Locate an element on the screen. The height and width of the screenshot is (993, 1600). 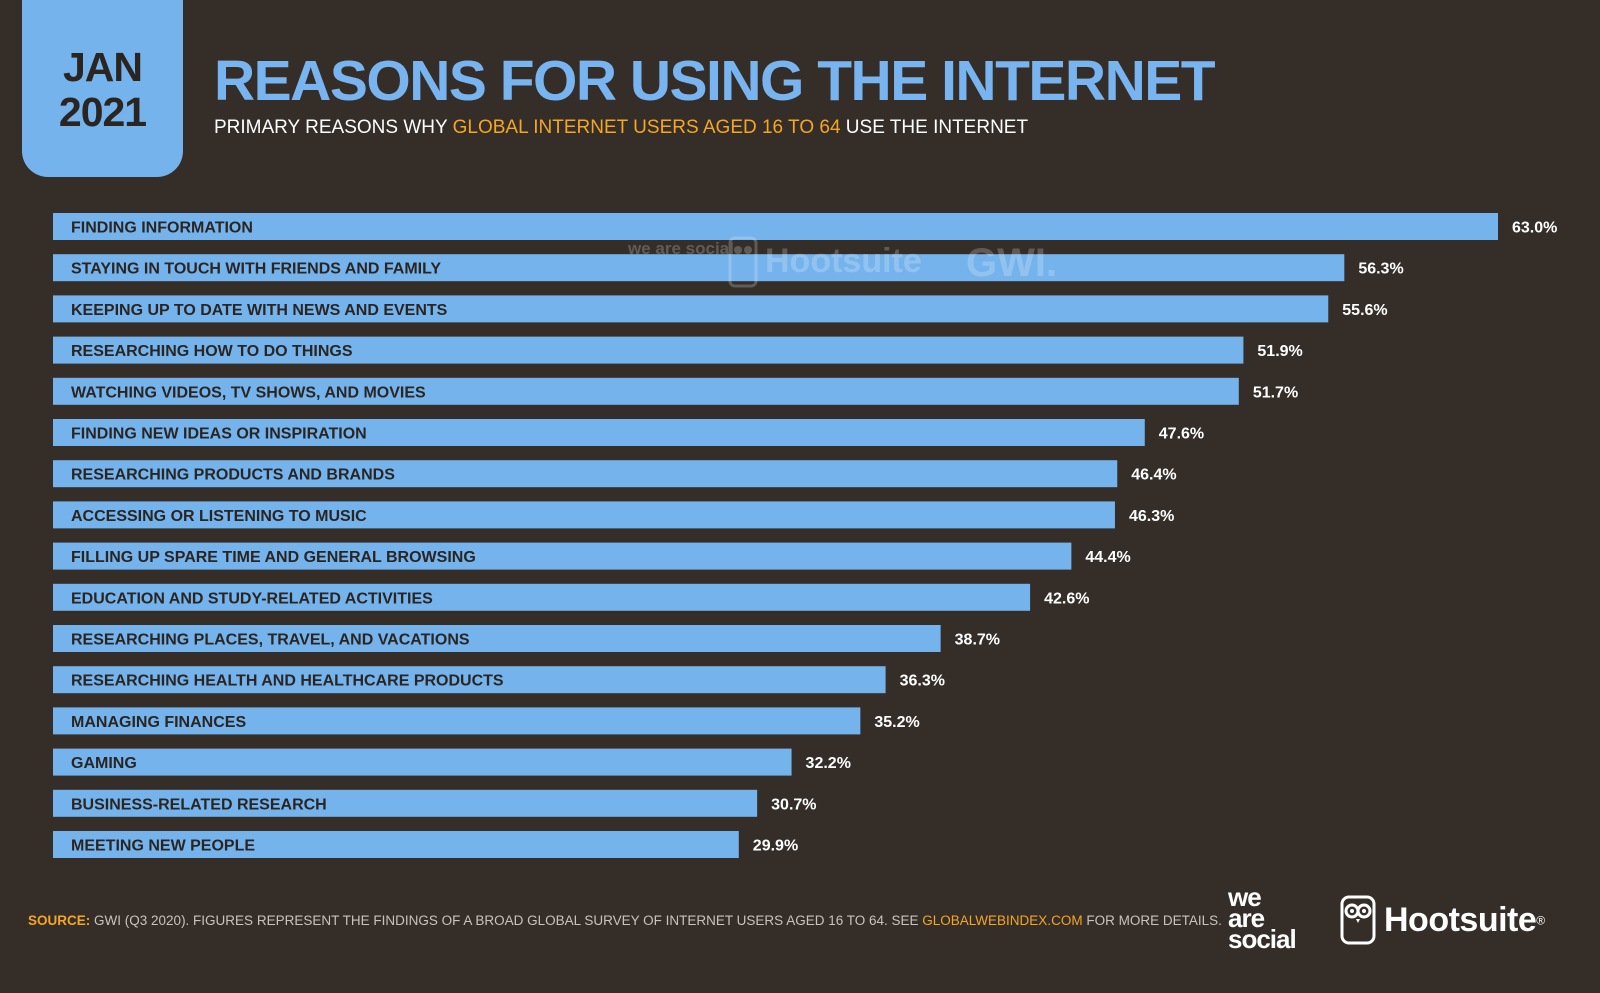
bar-label: RESEARCHING PRODUCTS AND BRANDS is located at coordinates (233, 475).